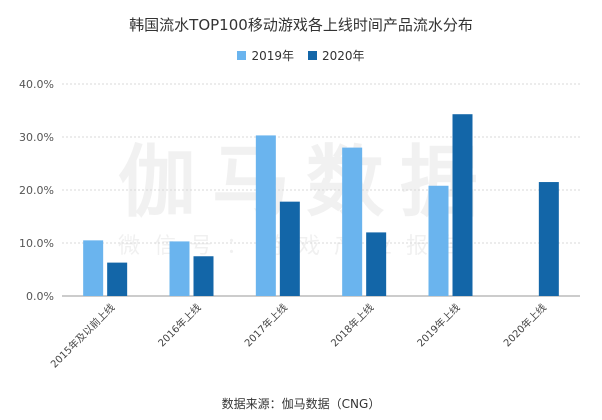 The image size is (602, 420). I want to click on x-category-label: 2016年上线, so click(179, 325).